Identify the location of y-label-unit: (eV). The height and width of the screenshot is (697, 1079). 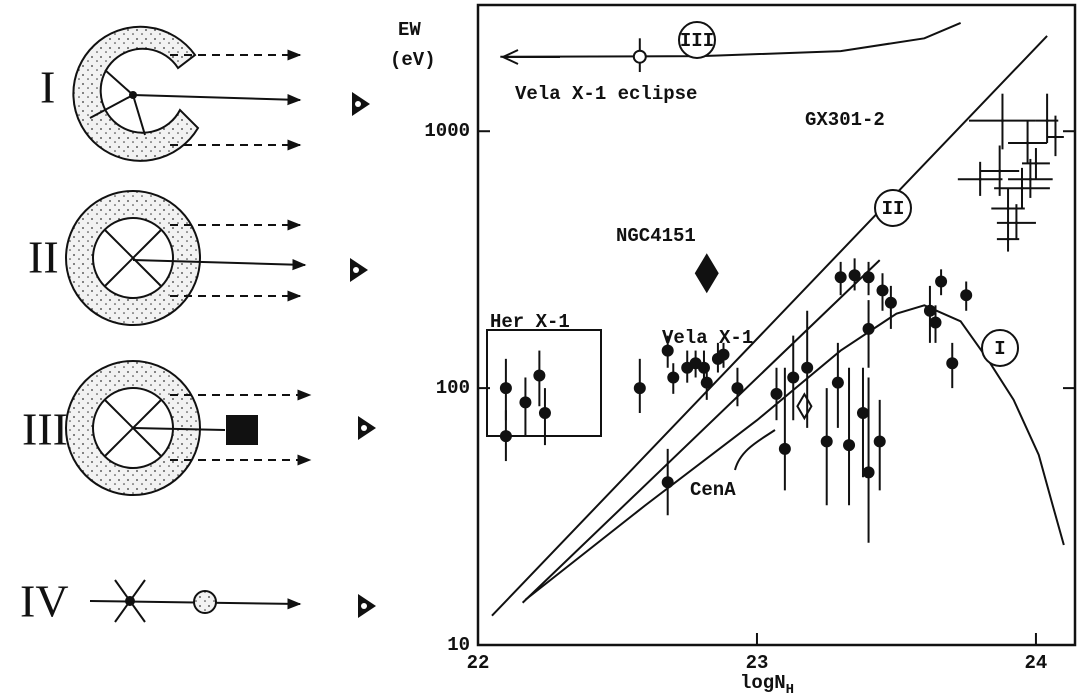
(413, 60).